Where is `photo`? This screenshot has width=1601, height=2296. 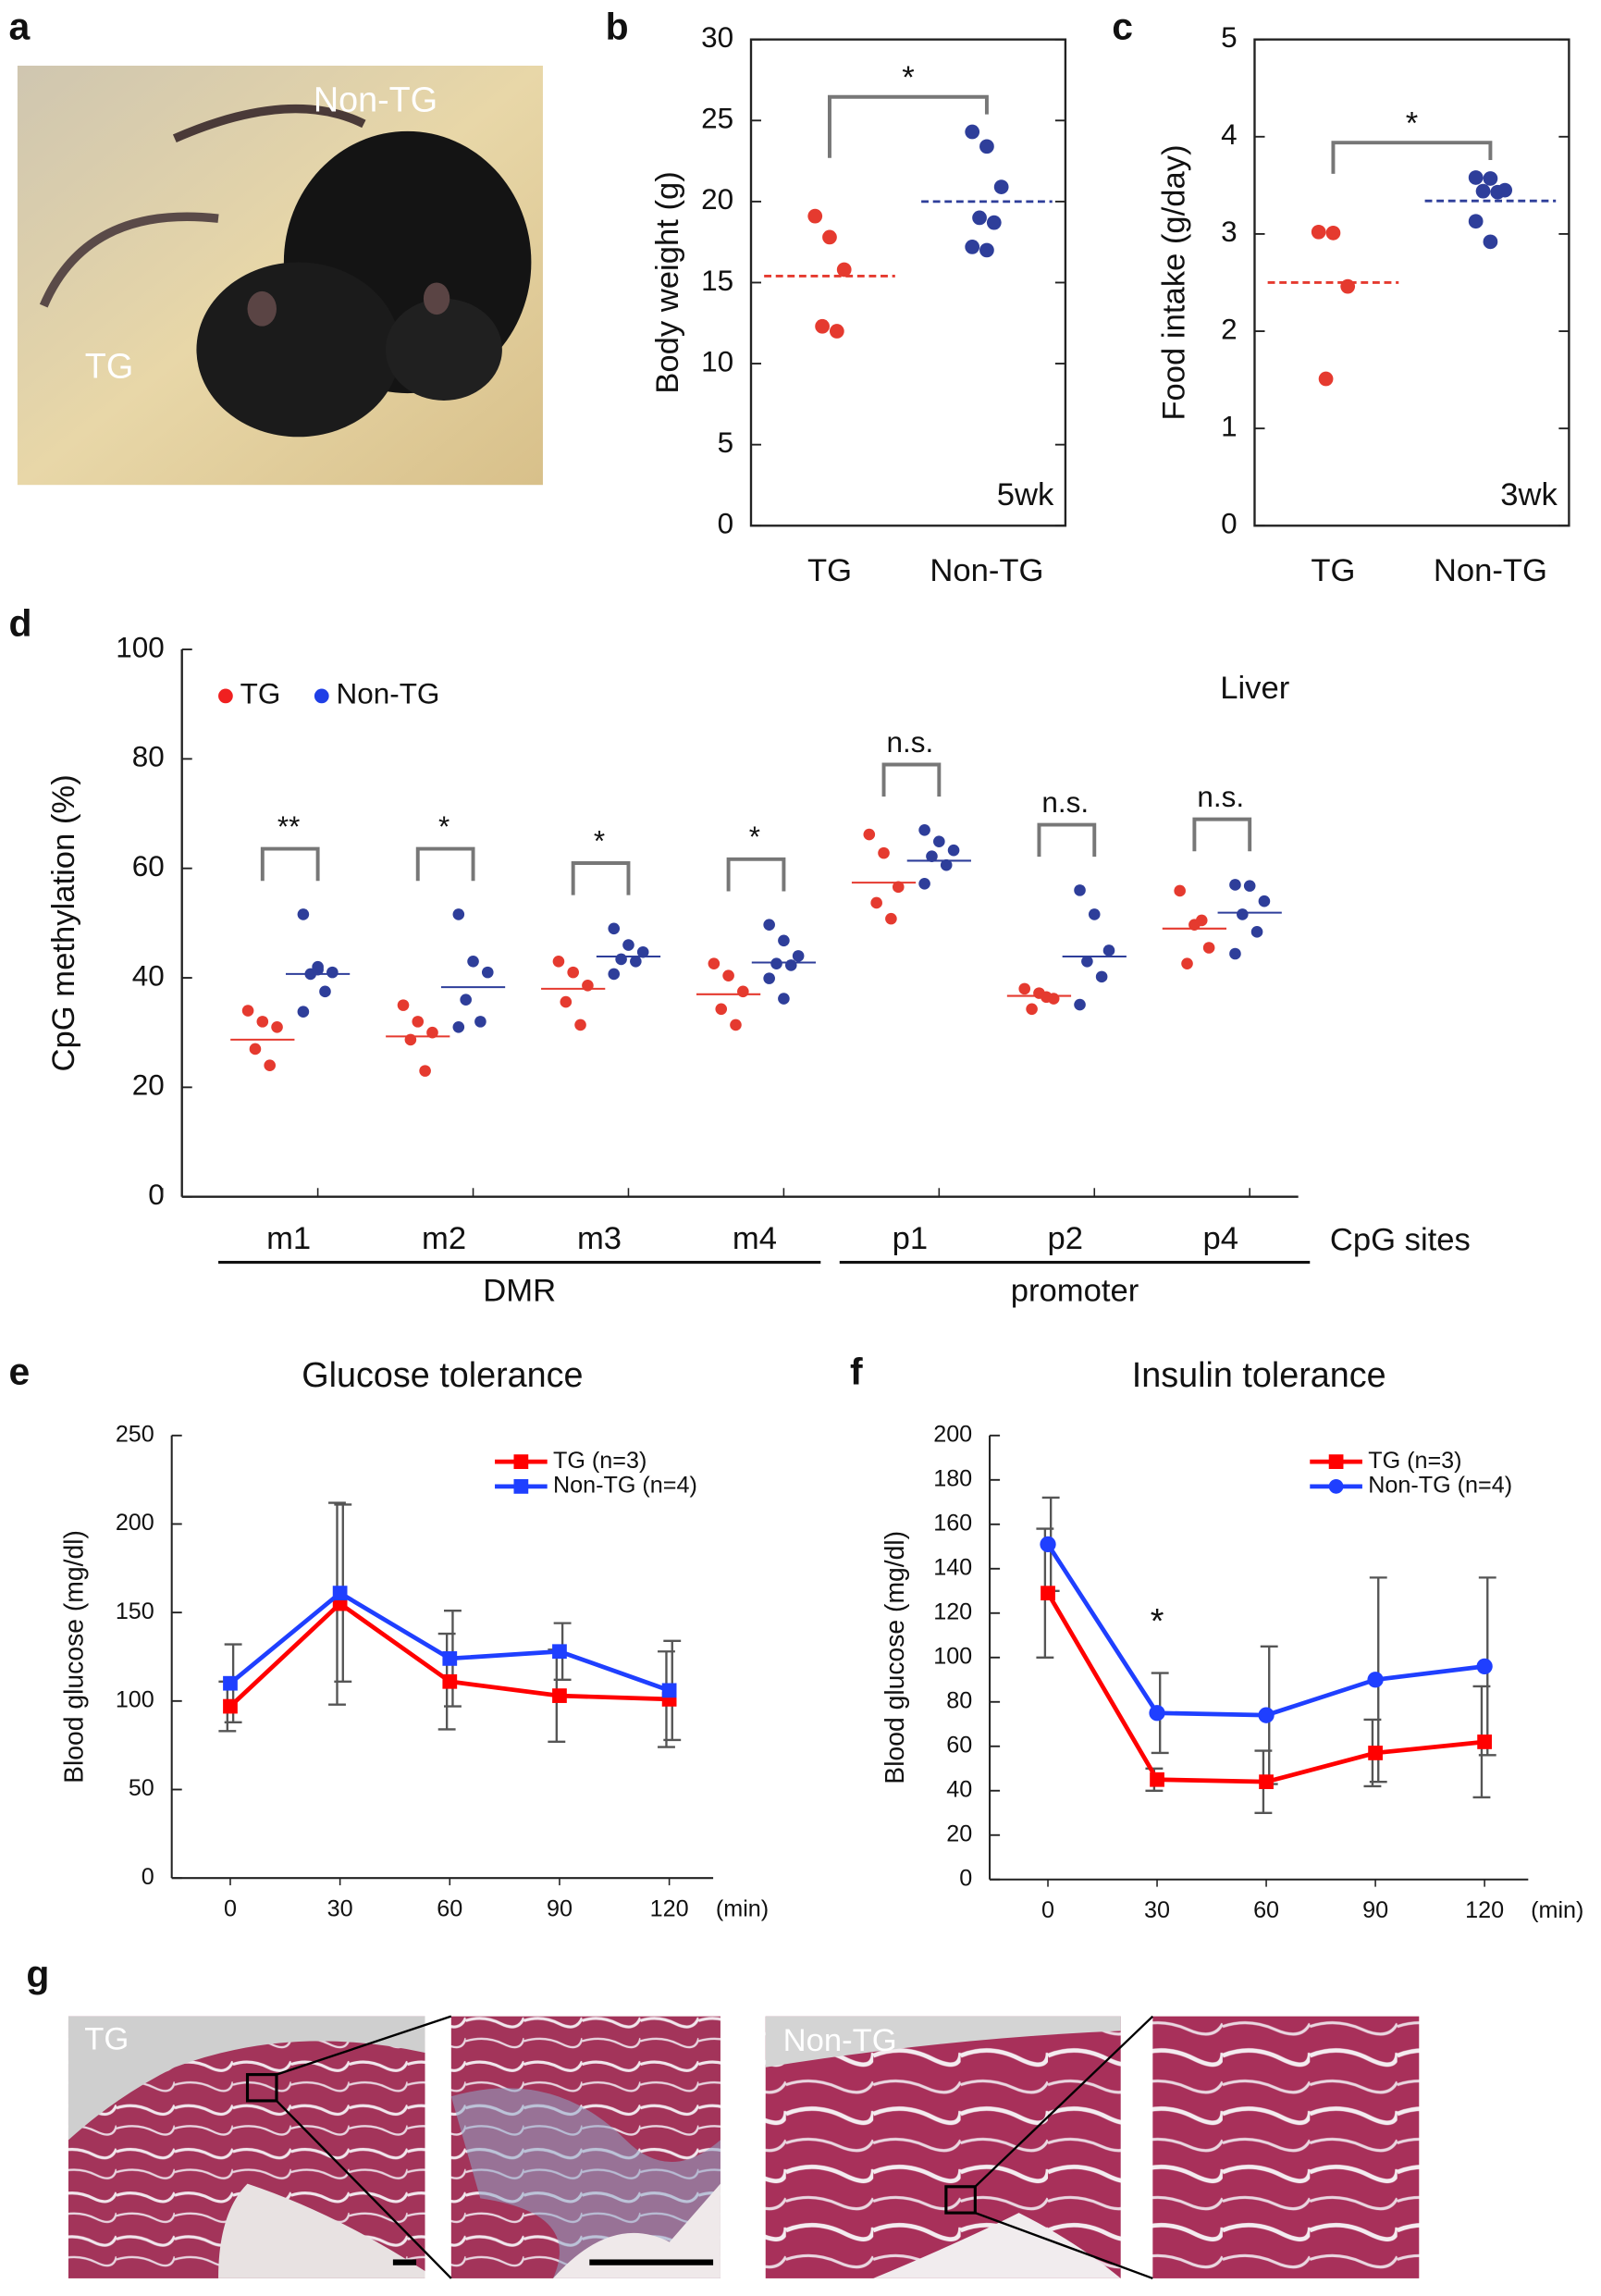 photo is located at coordinates (280, 276).